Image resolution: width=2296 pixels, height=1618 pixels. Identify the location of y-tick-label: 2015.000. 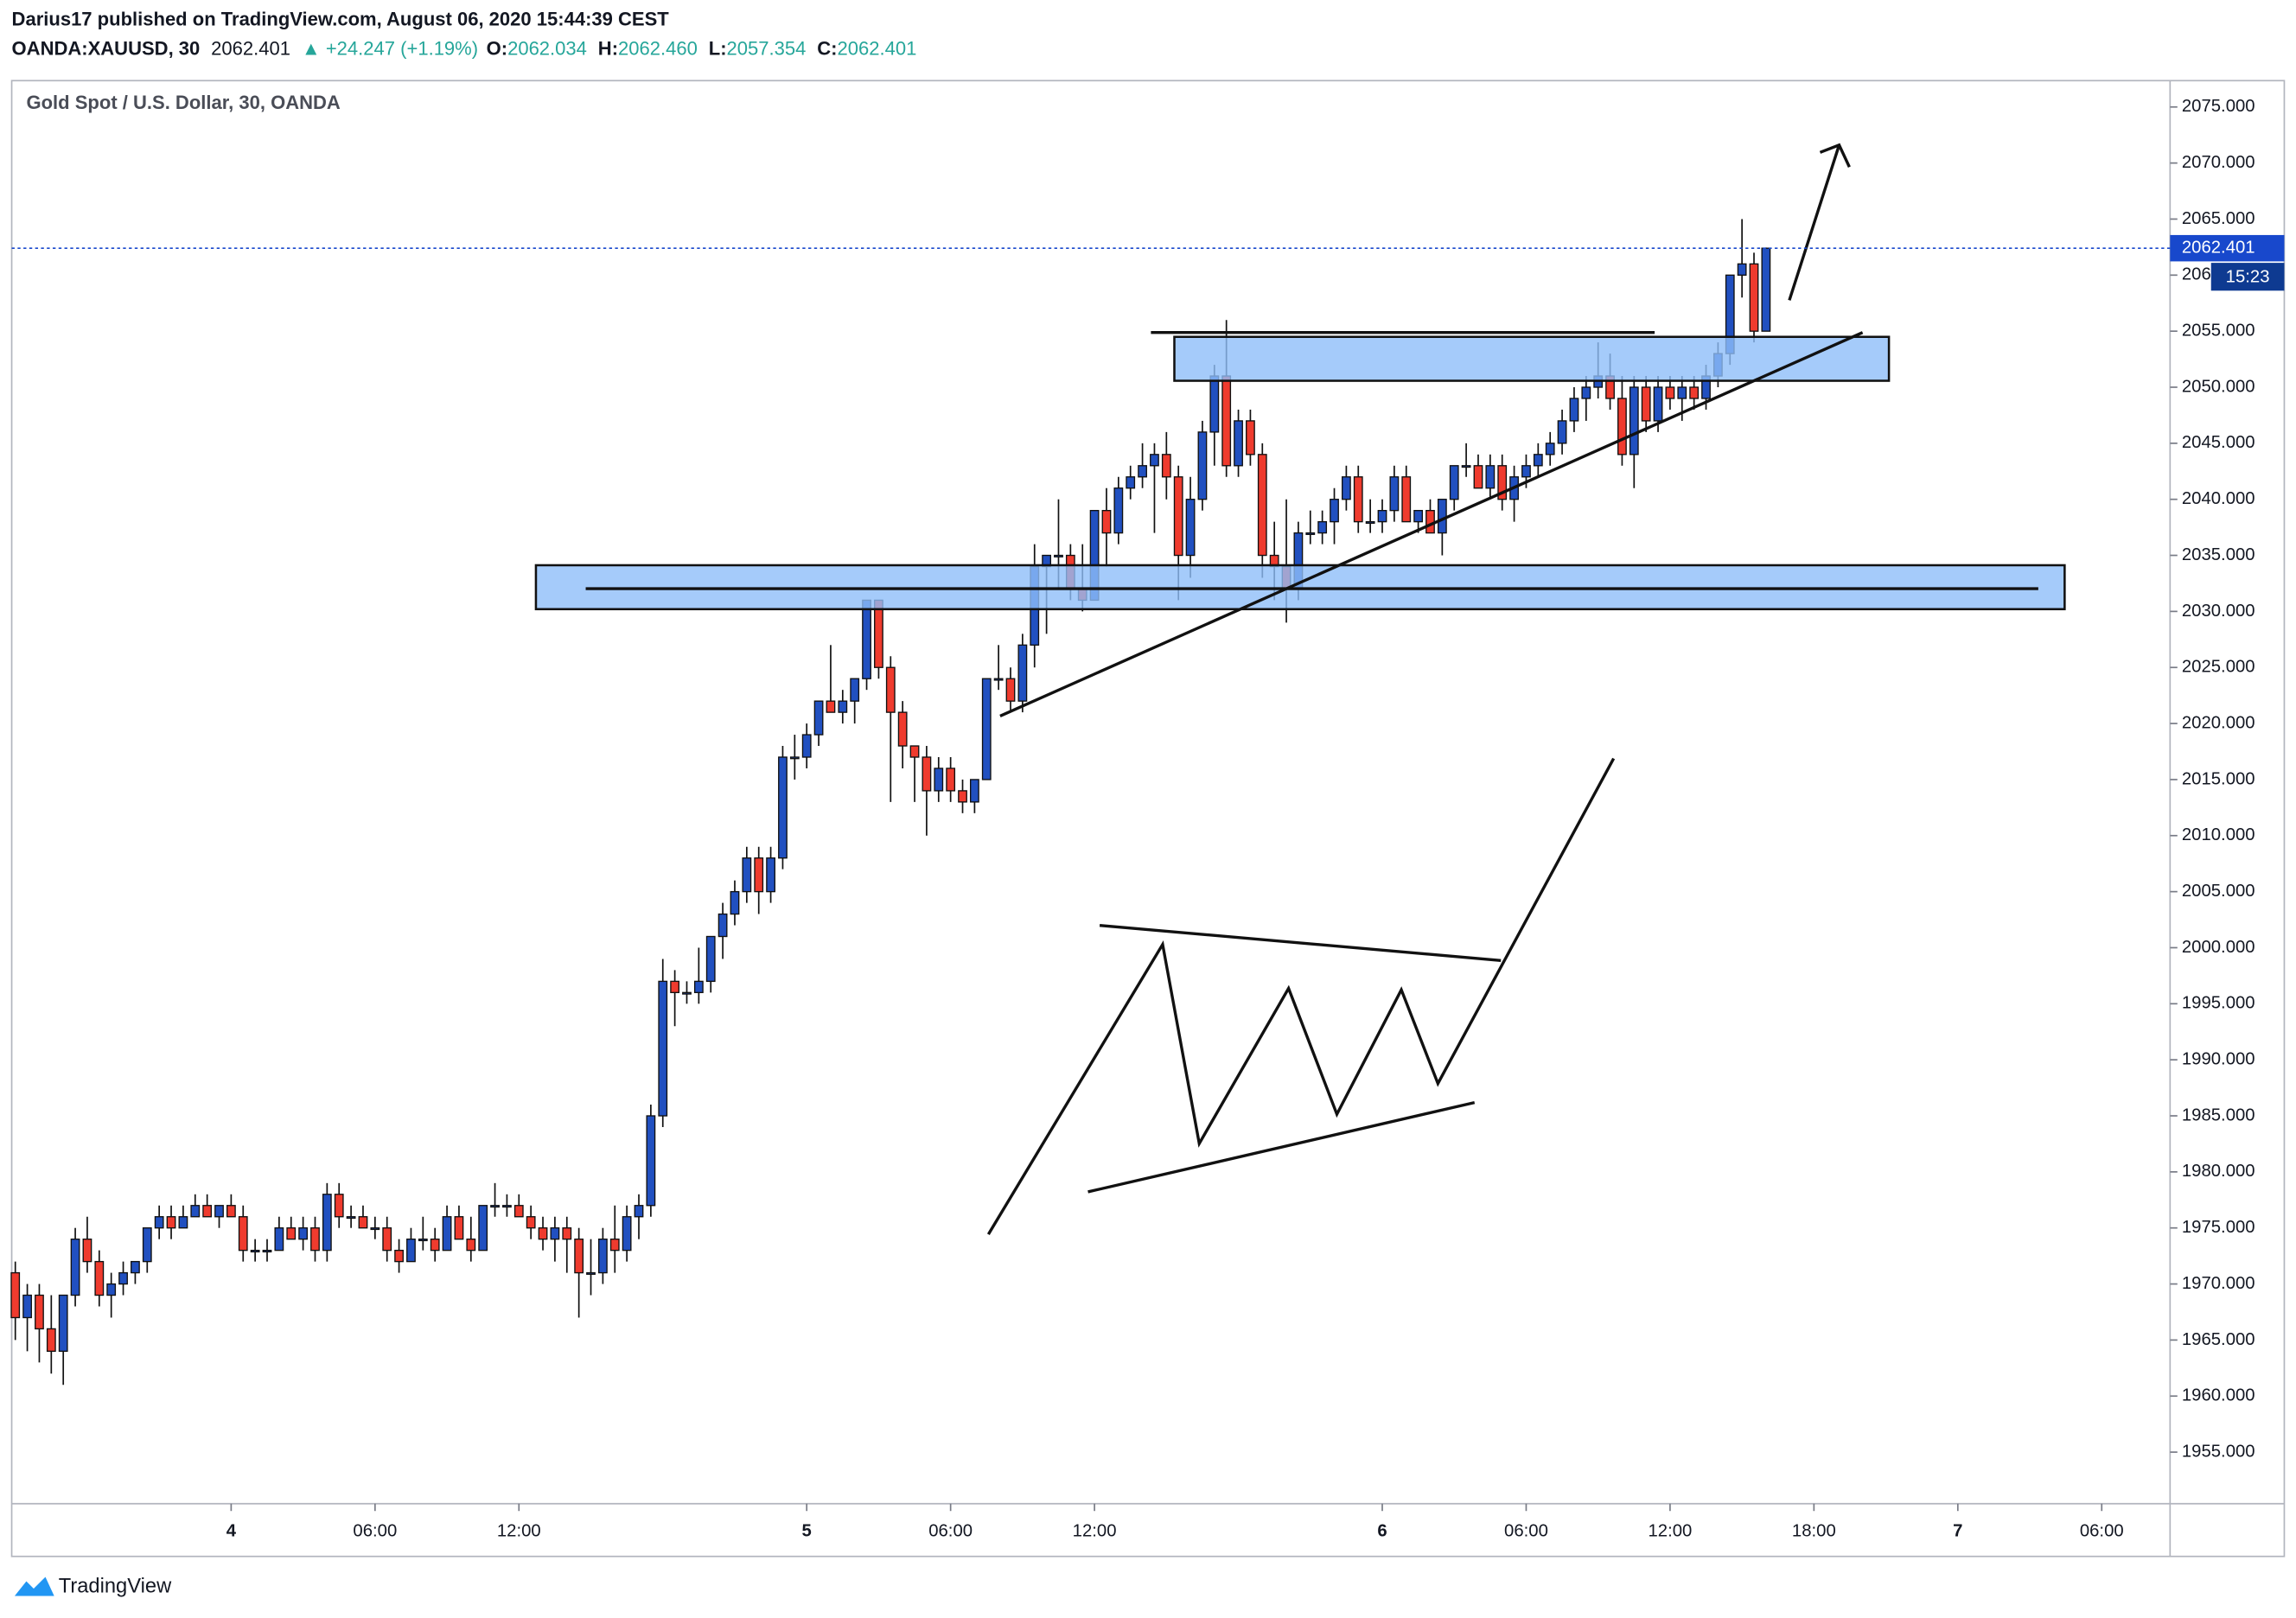
(2218, 779).